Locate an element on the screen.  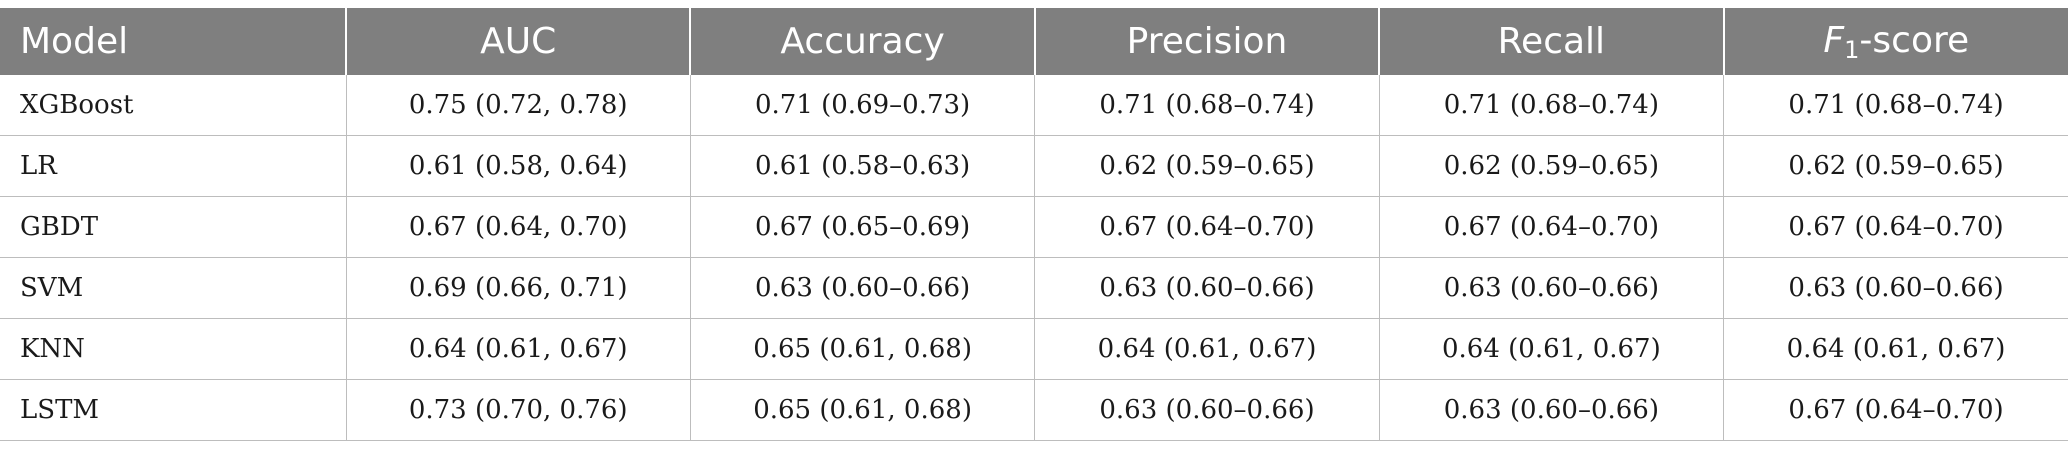
f1-subscript: 1 is located at coordinates (1852, 49).